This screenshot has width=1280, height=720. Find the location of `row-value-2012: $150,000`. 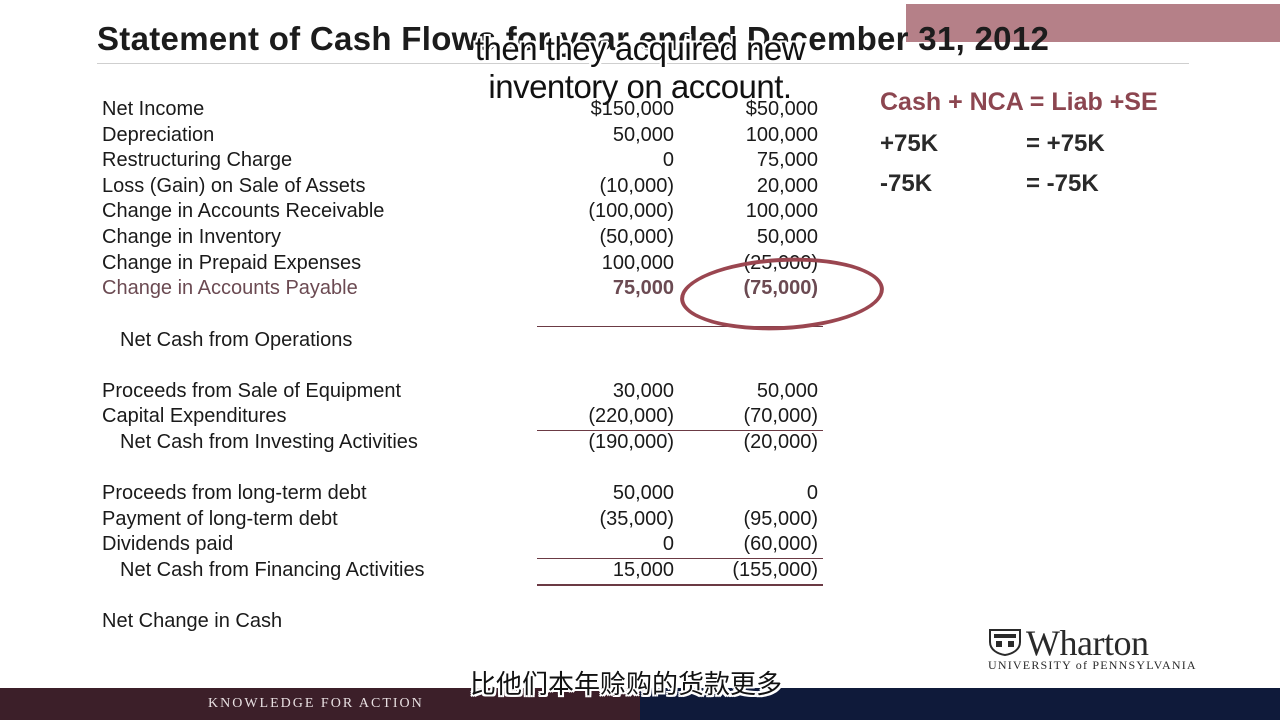

row-value-2012: $150,000 is located at coordinates (632, 109).